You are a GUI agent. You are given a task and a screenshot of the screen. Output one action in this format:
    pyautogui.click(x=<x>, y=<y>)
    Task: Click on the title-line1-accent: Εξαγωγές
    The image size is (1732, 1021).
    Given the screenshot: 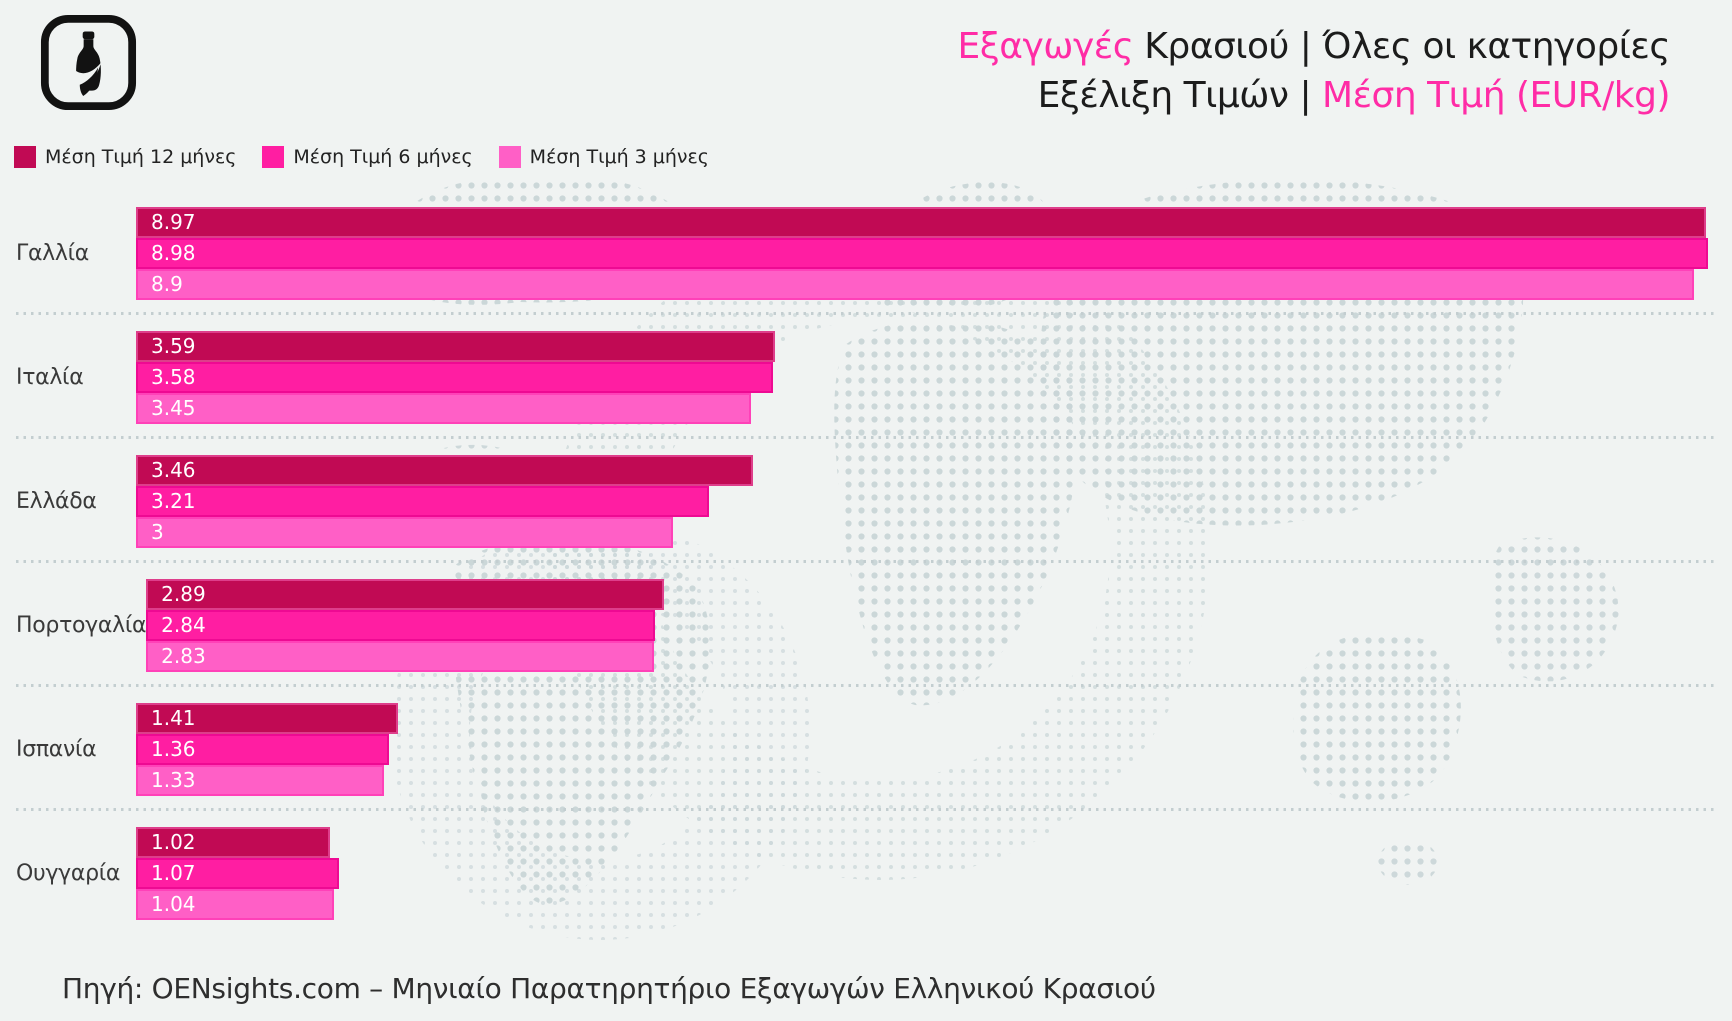 What is the action you would take?
    pyautogui.click(x=1045, y=46)
    